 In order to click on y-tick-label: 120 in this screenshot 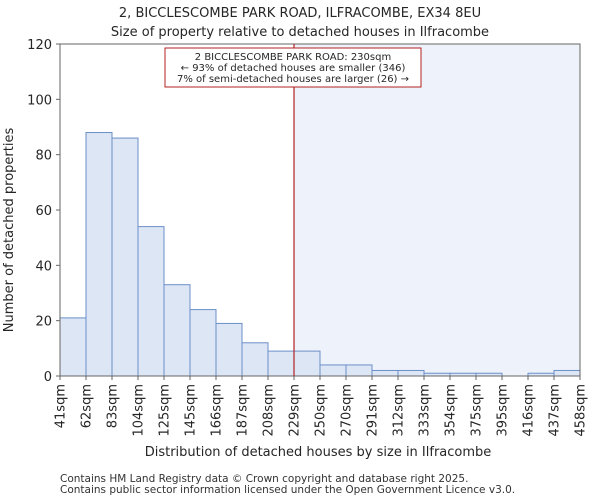, I will do `click(39, 45)`.